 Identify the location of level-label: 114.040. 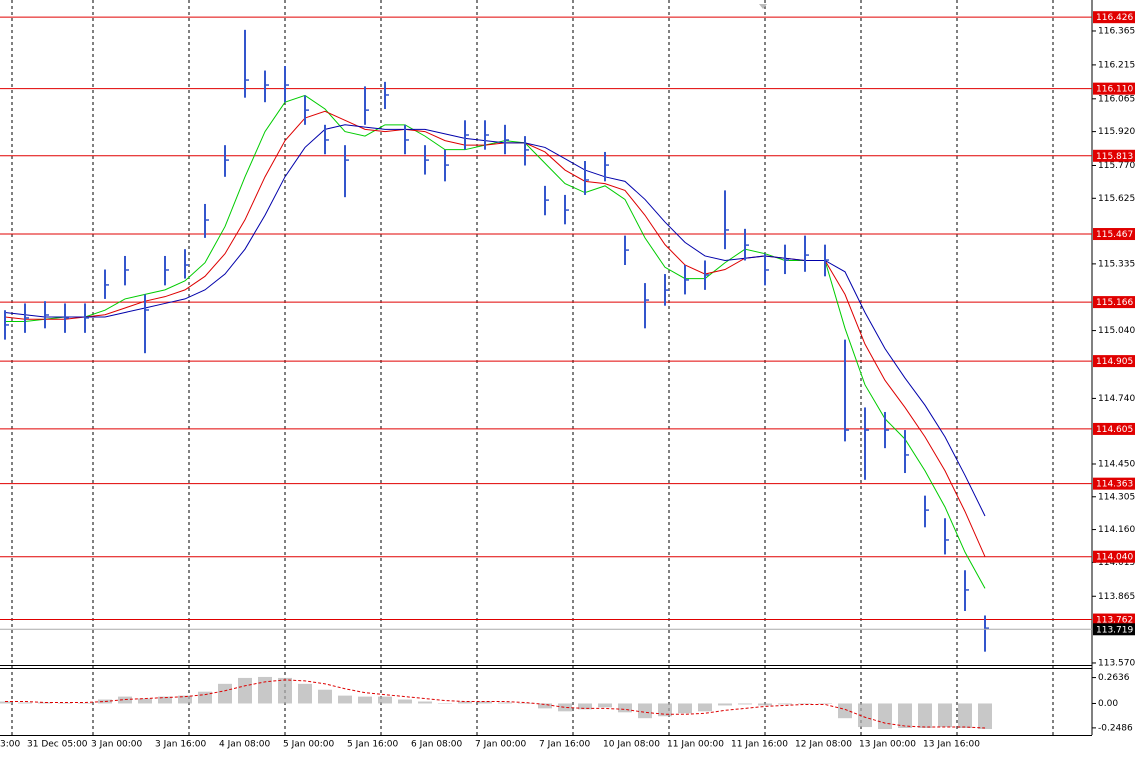
(1114, 558).